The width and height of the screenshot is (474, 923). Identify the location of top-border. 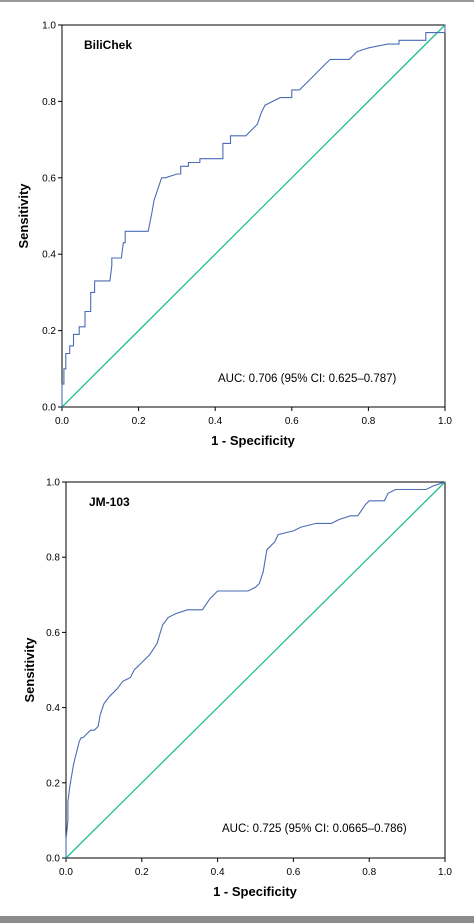
(237, 1).